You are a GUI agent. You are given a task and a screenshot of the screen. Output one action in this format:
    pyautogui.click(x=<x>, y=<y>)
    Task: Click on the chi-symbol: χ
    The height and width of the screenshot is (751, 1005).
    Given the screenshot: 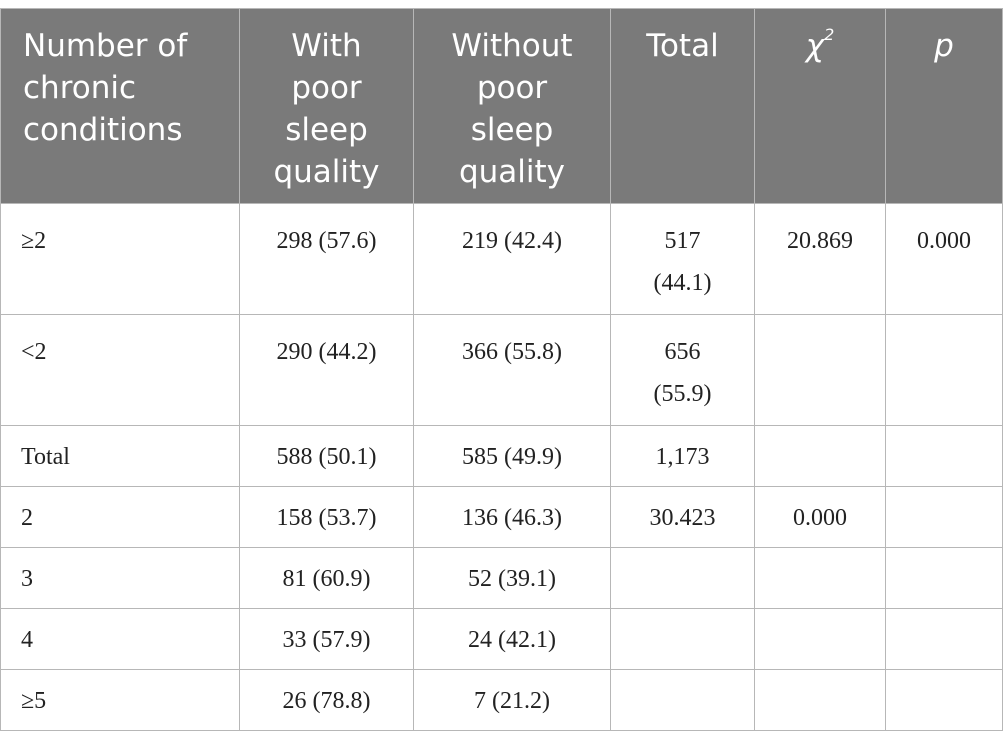 What is the action you would take?
    pyautogui.click(x=815, y=46)
    